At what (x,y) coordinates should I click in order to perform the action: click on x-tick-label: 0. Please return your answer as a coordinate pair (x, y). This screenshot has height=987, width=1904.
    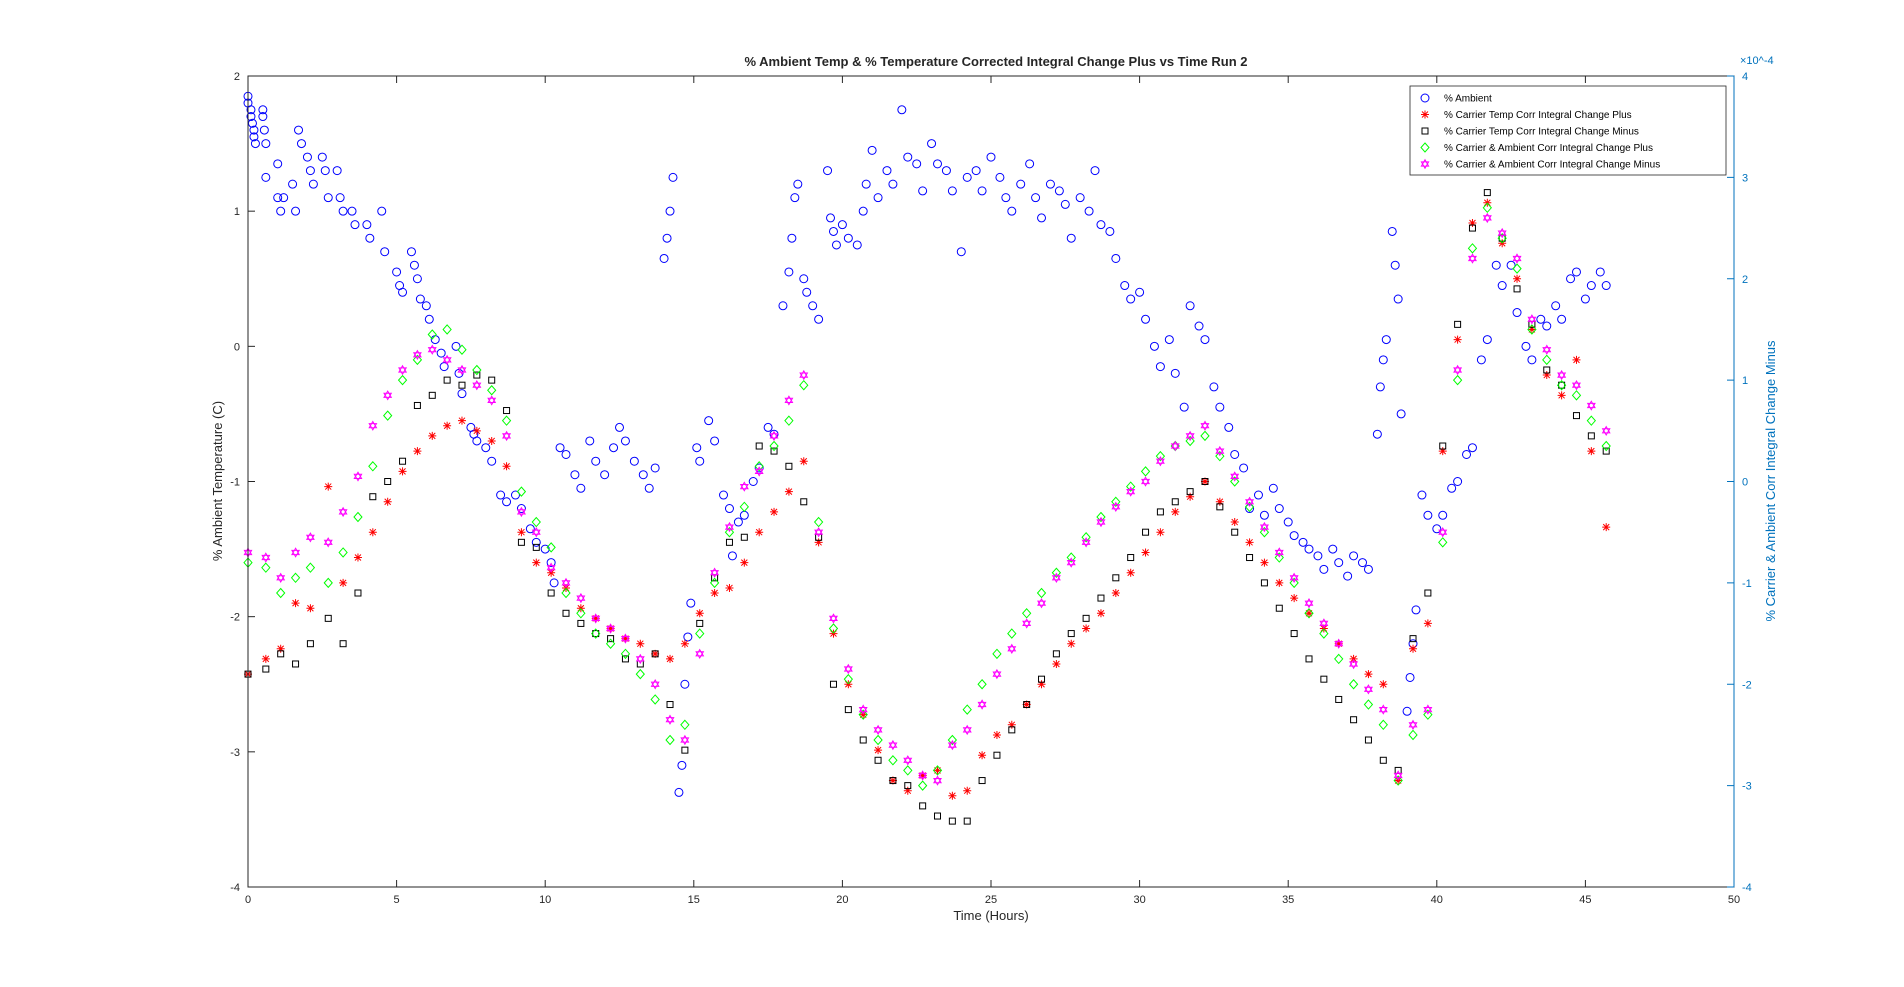
    Looking at the image, I should click on (248, 900).